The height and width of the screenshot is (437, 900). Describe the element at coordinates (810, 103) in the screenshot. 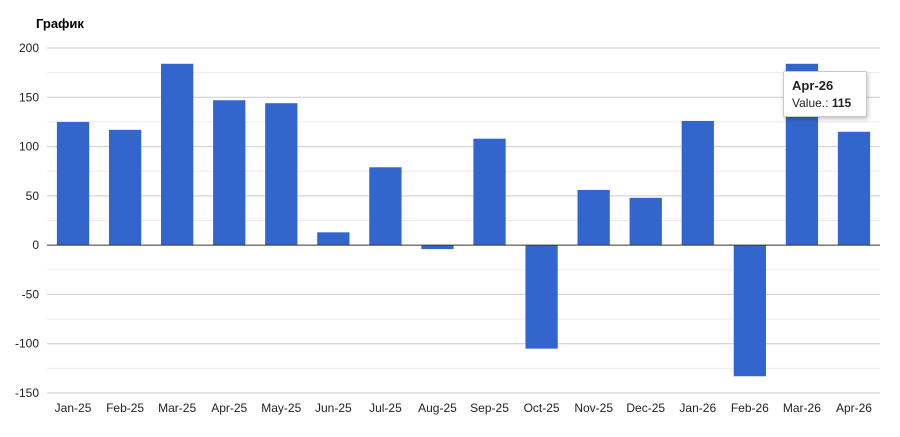

I see `tooltip-value-label: Value.:` at that location.